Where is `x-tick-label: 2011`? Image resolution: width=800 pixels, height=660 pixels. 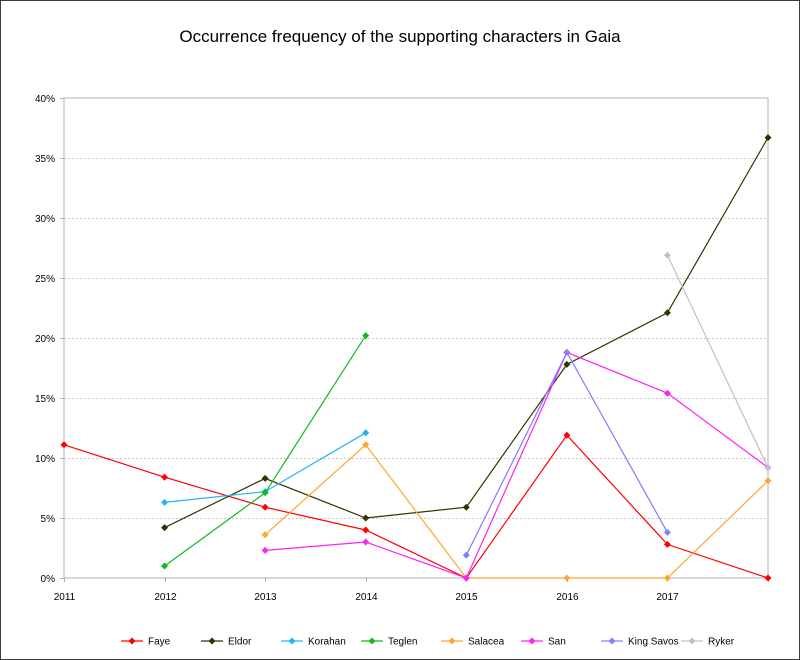 x-tick-label: 2011 is located at coordinates (65, 597).